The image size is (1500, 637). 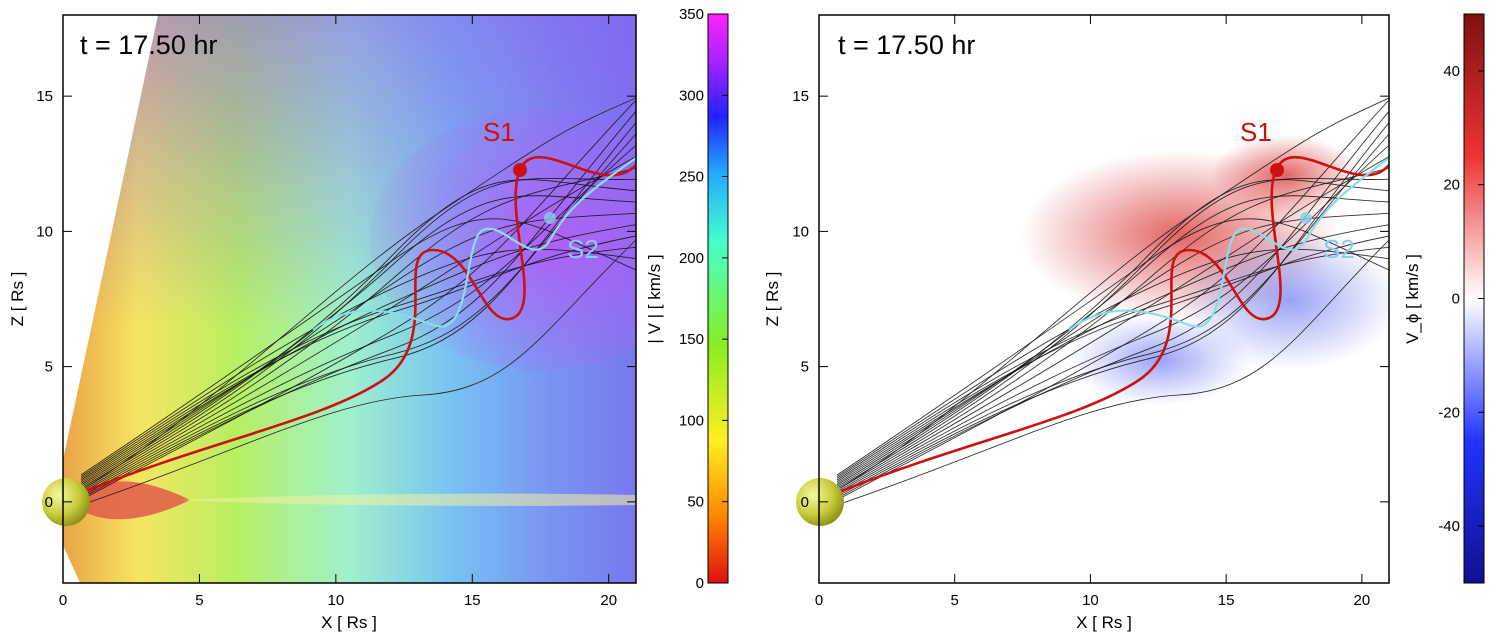 I want to click on right-colorbar-tick-label: 0, so click(x=1456, y=299).